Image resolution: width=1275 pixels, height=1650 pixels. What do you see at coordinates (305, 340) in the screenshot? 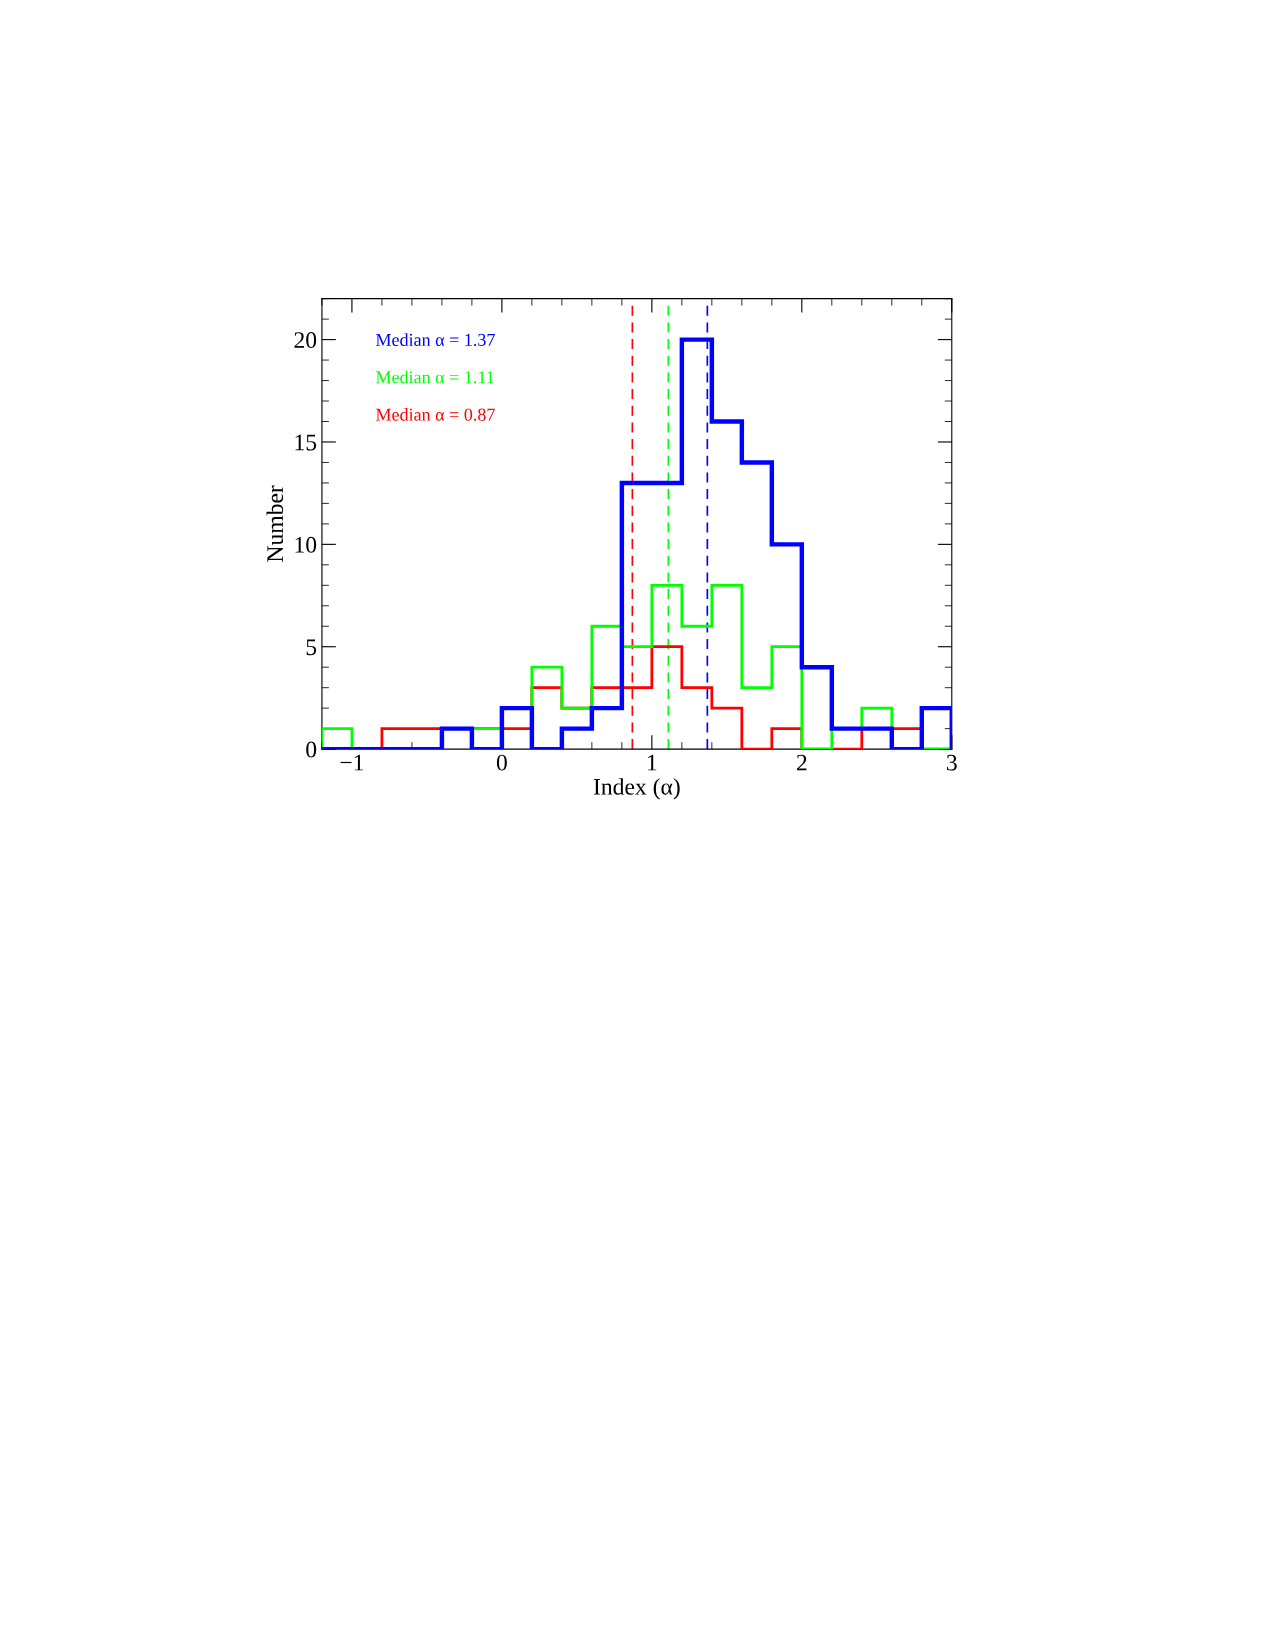
I see `y-tick-label: 20` at bounding box center [305, 340].